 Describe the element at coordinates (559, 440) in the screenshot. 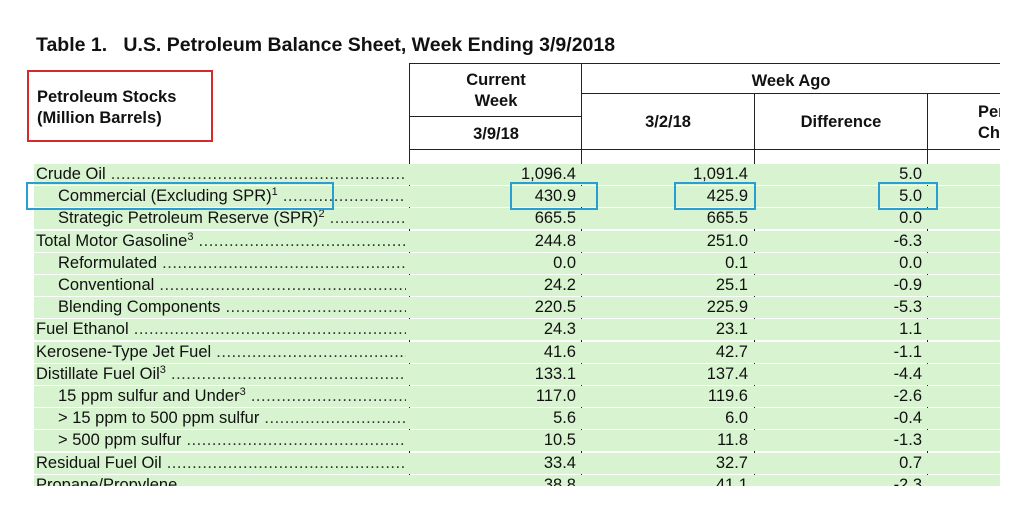

I see `current-week-value: 10.5` at that location.